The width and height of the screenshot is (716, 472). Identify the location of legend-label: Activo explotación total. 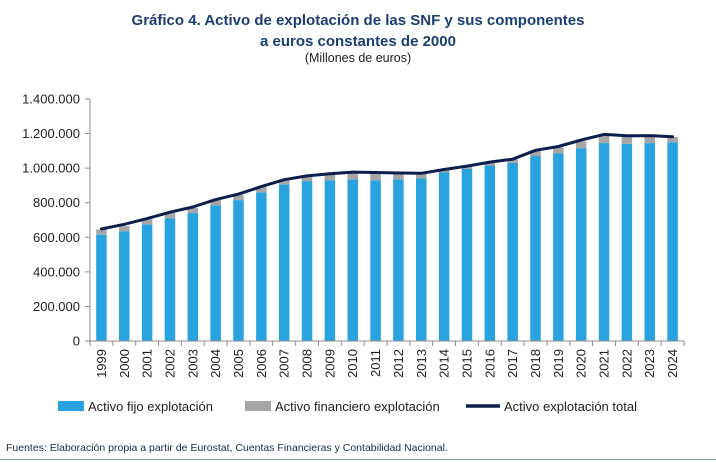
(570, 406).